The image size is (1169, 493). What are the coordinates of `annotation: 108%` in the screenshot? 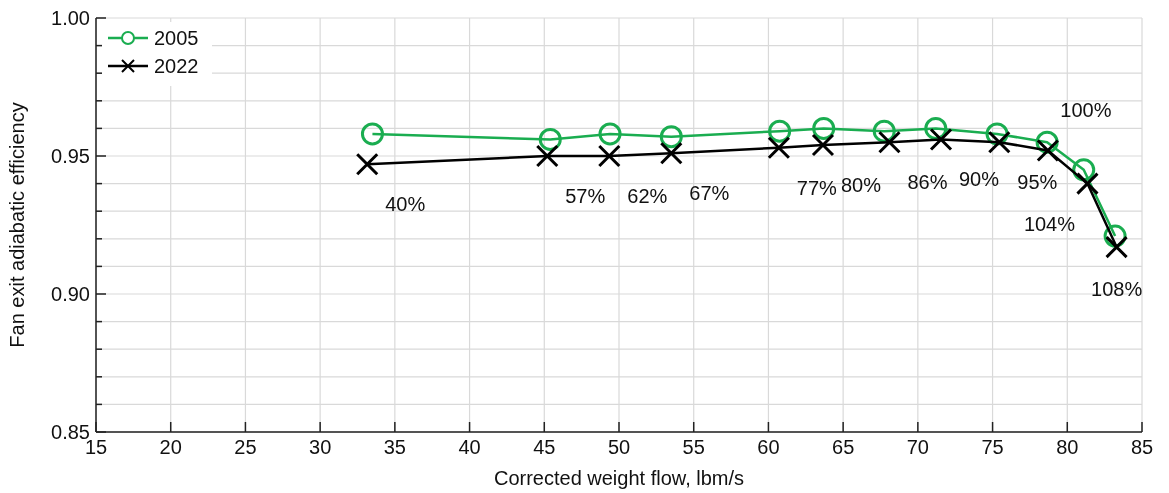 It's located at (1117, 289).